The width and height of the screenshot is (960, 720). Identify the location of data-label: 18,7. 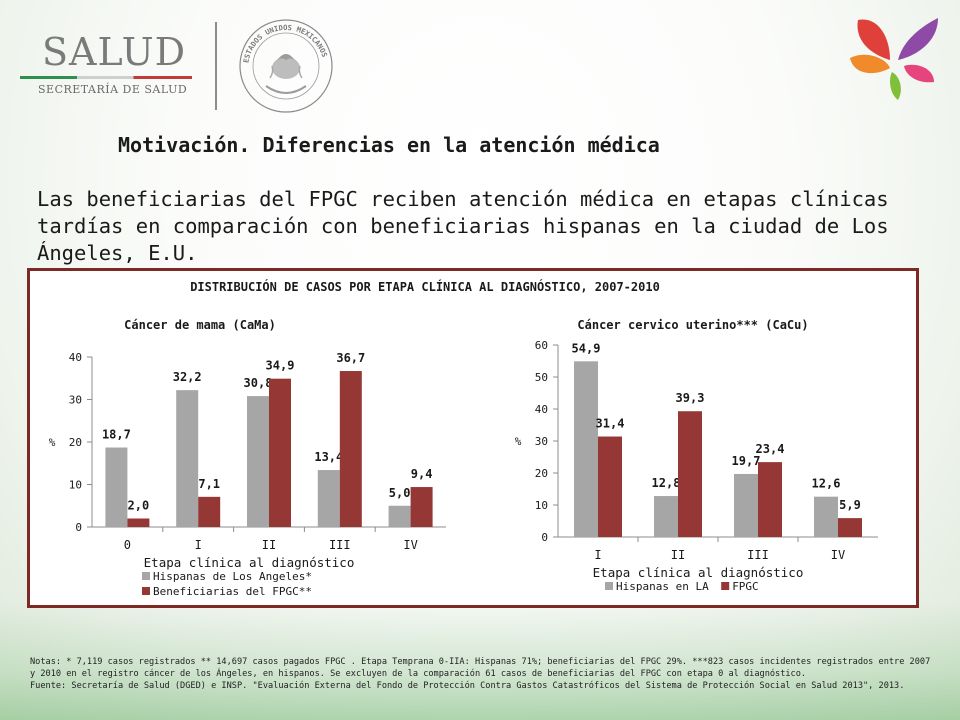
(116, 435).